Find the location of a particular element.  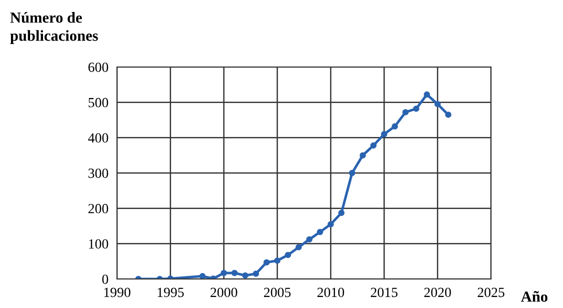

x-tick-label: 2020 is located at coordinates (437, 293).